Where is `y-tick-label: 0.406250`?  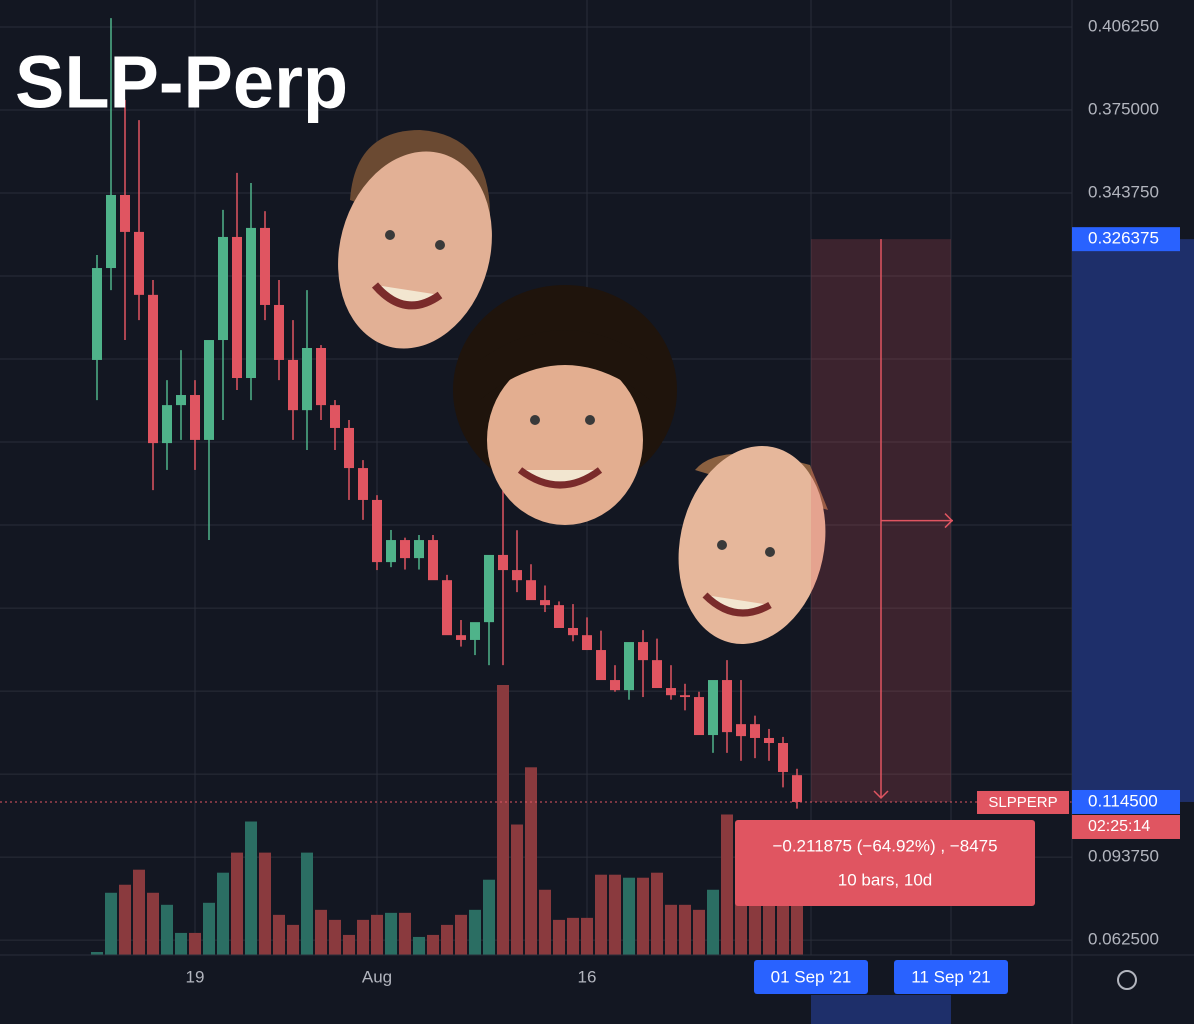
y-tick-label: 0.406250 is located at coordinates (1123, 25).